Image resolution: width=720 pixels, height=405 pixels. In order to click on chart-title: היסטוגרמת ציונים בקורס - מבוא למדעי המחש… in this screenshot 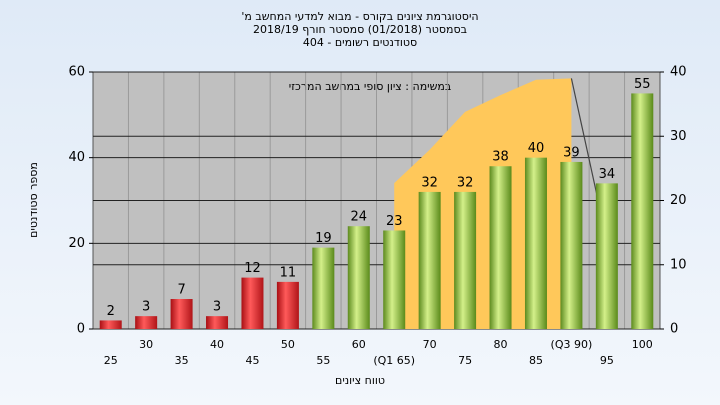, I will do `click(359, 16)`.